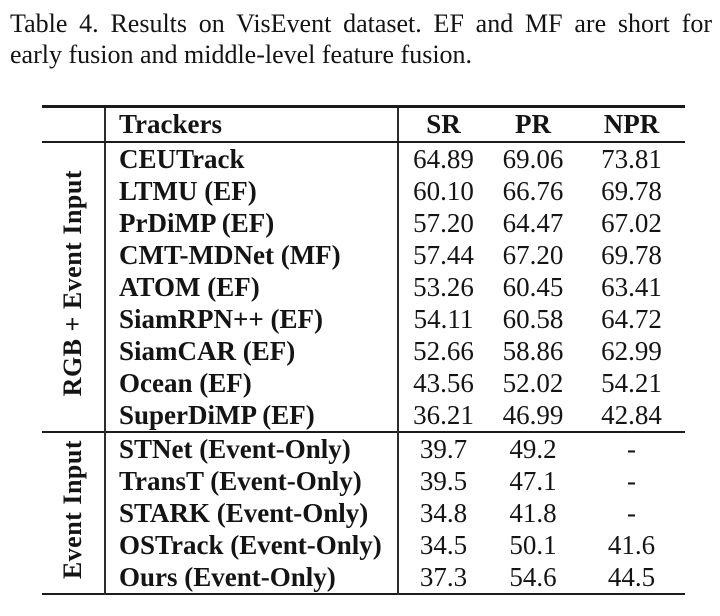 This screenshot has width=720, height=616. I want to click on sr-value: 39.5, so click(443, 480).